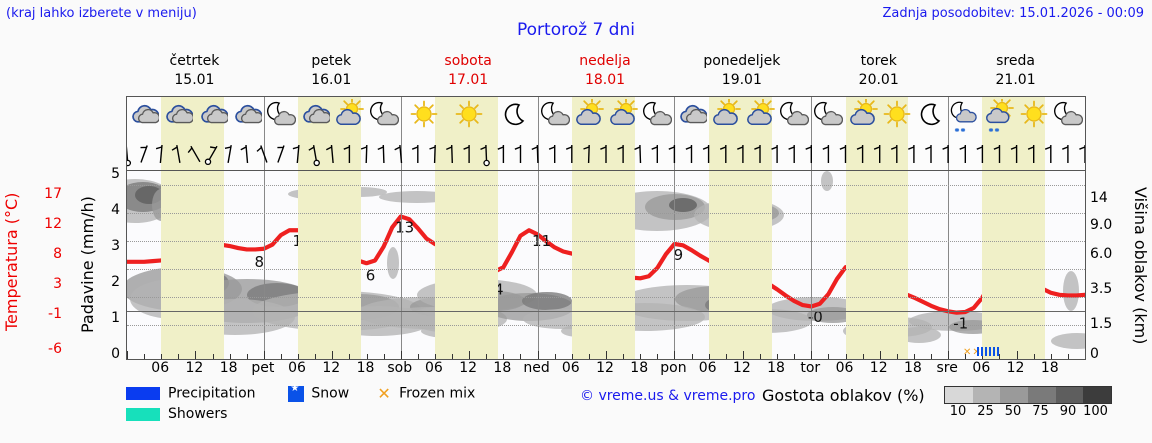 This screenshot has width=1152, height=443. I want to click on showers-swatch, so click(143, 414).